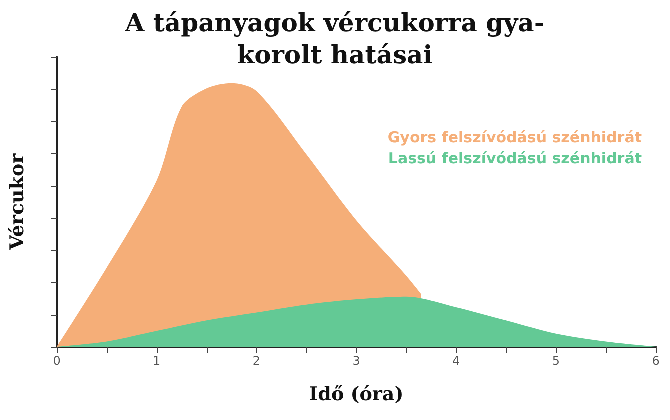 The image size is (670, 420). Describe the element at coordinates (356, 361) in the screenshot. I see `x-tick-label: 3` at that location.